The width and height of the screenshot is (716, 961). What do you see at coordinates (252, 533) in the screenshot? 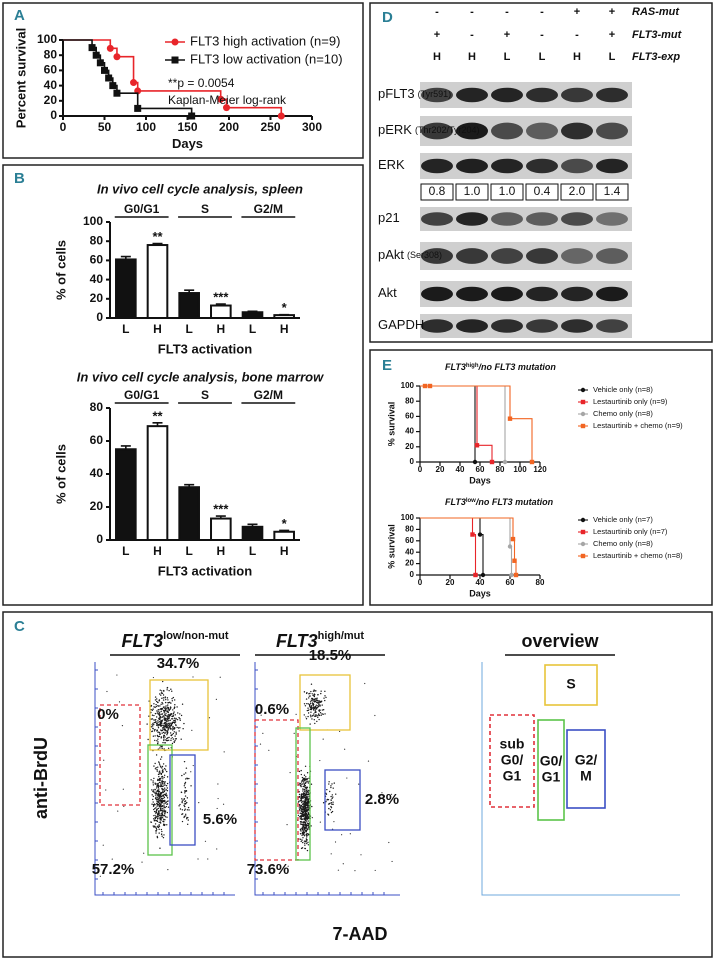
I see `bar` at bounding box center [252, 533].